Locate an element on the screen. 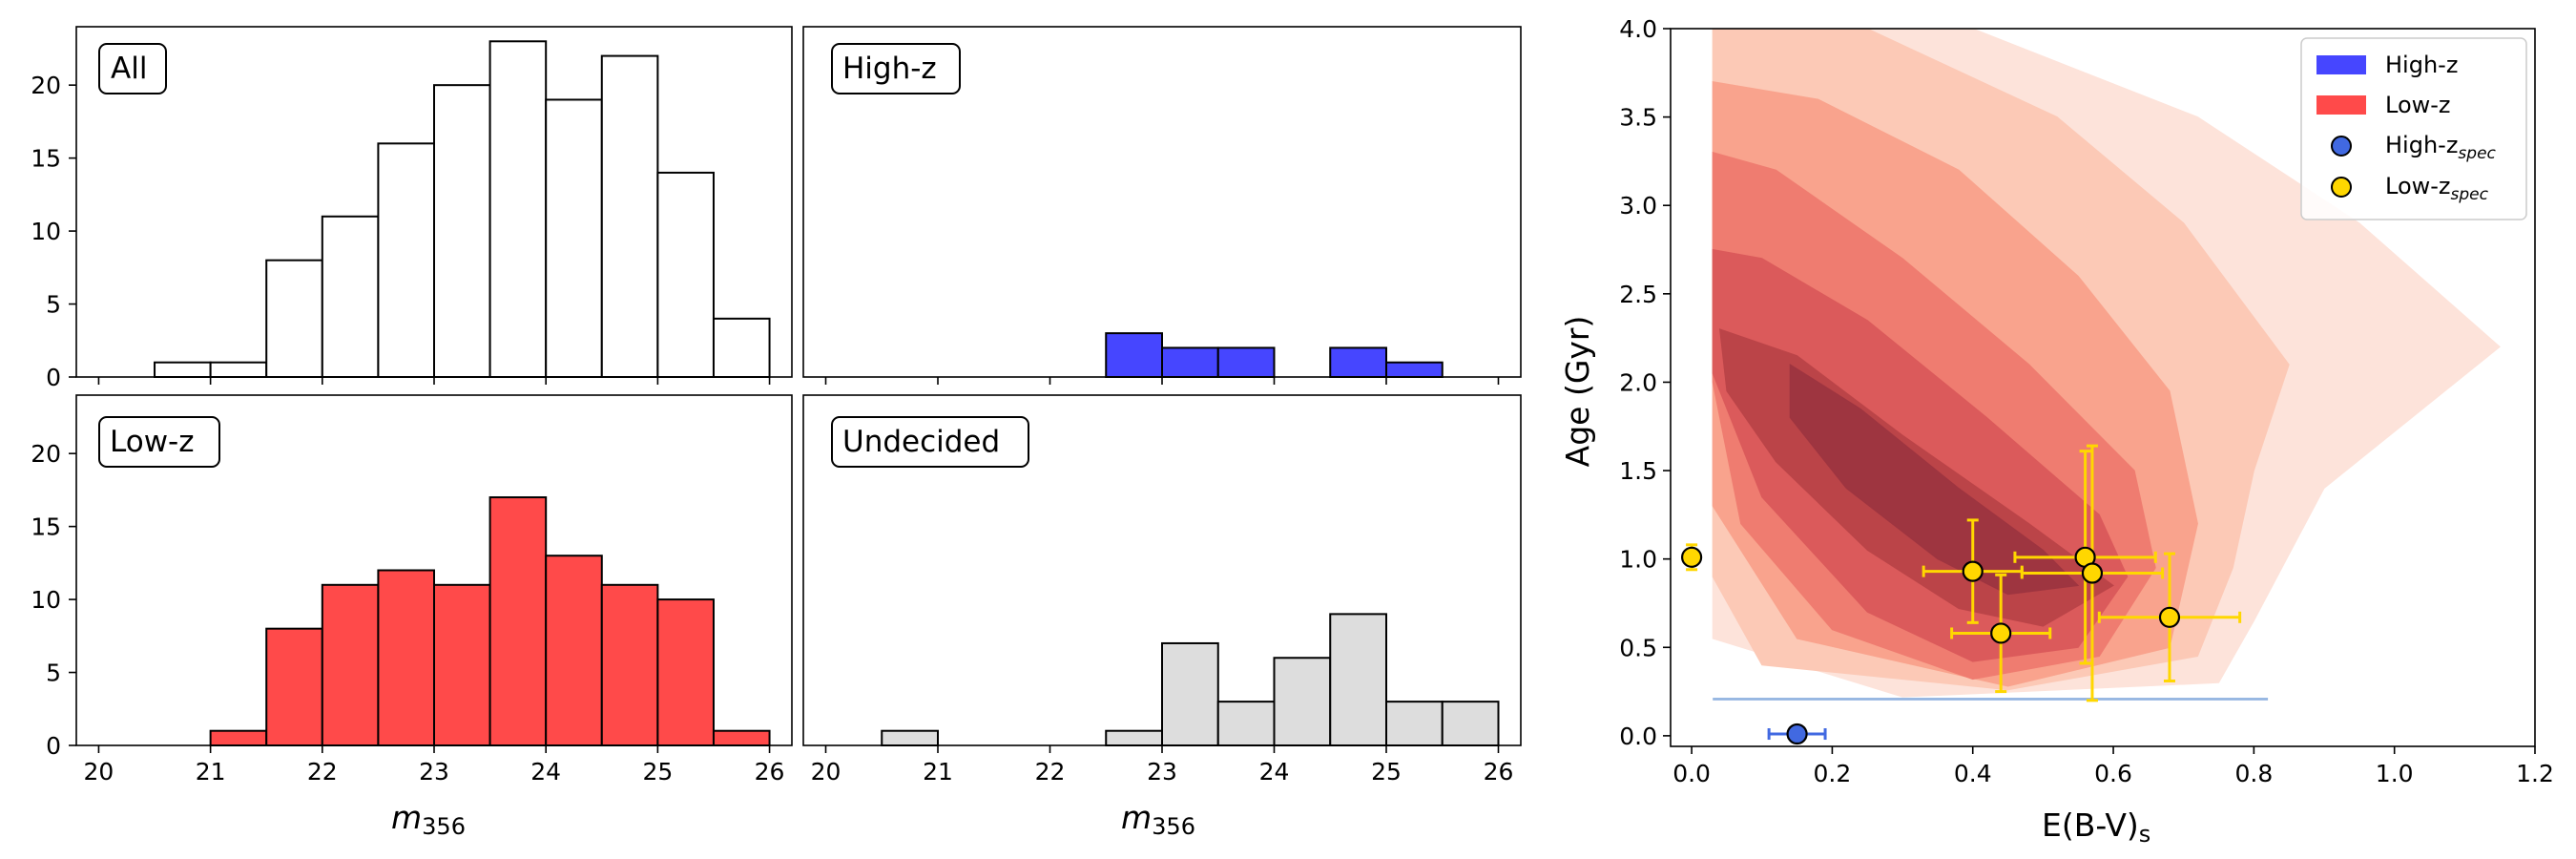  legend-low-z-swatch is located at coordinates (2341, 105).